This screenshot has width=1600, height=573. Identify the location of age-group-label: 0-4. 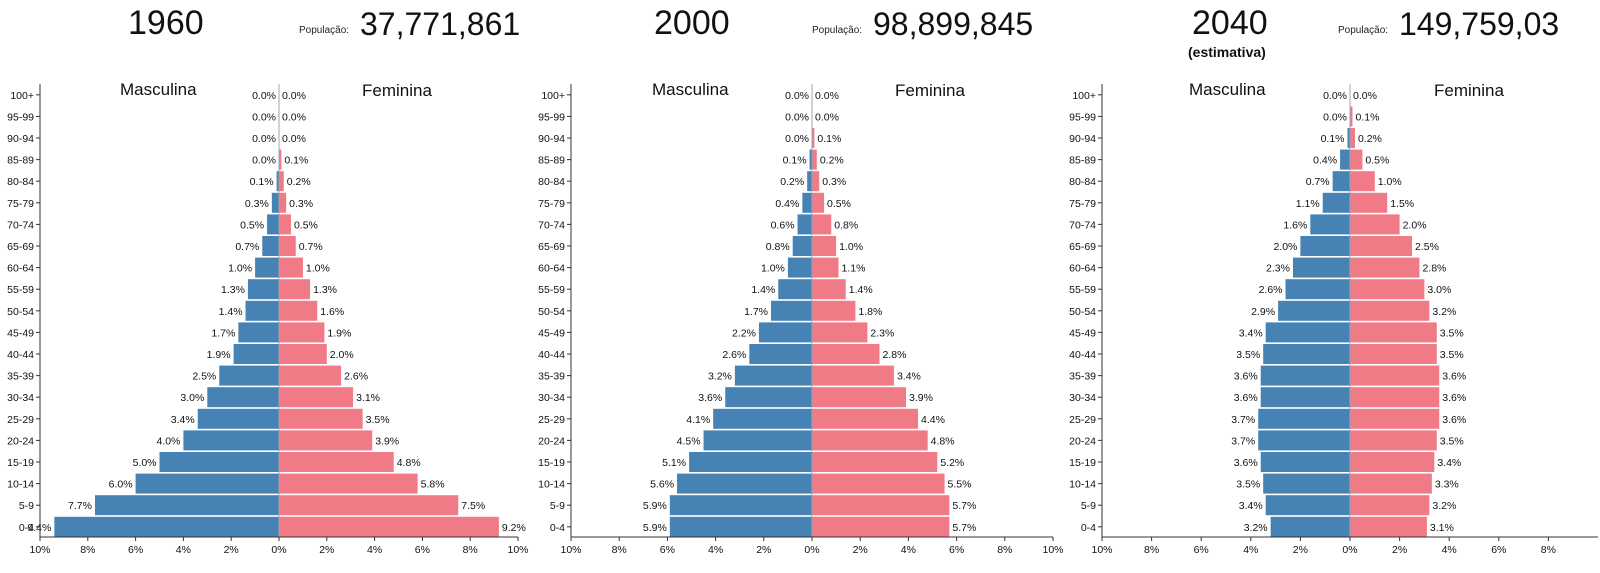
(1088, 528).